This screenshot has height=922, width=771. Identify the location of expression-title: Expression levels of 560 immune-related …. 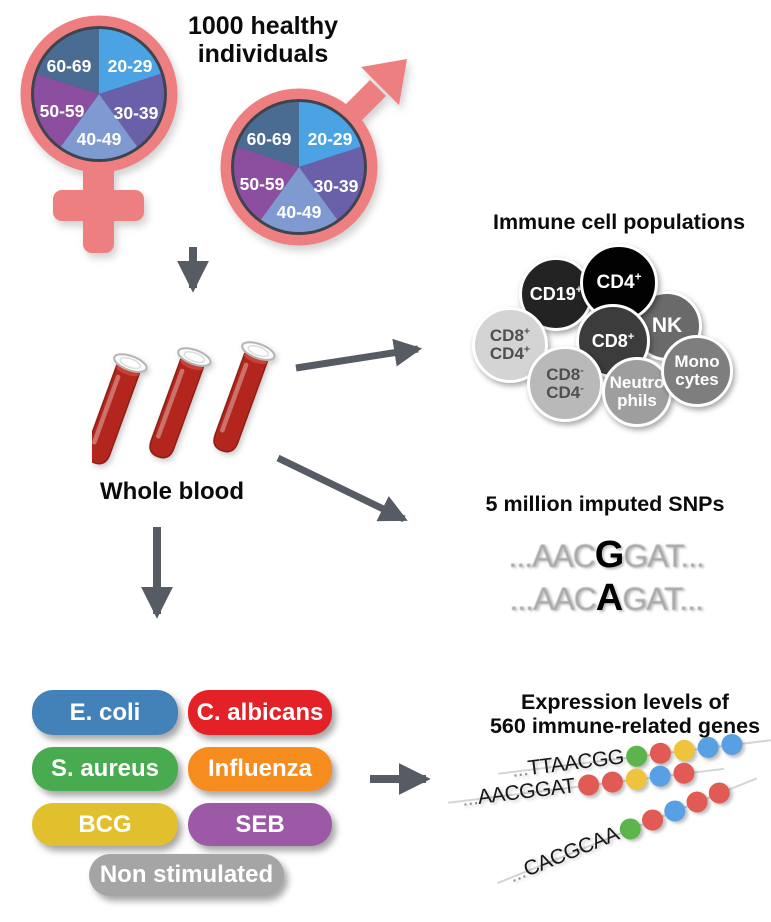
(625, 714).